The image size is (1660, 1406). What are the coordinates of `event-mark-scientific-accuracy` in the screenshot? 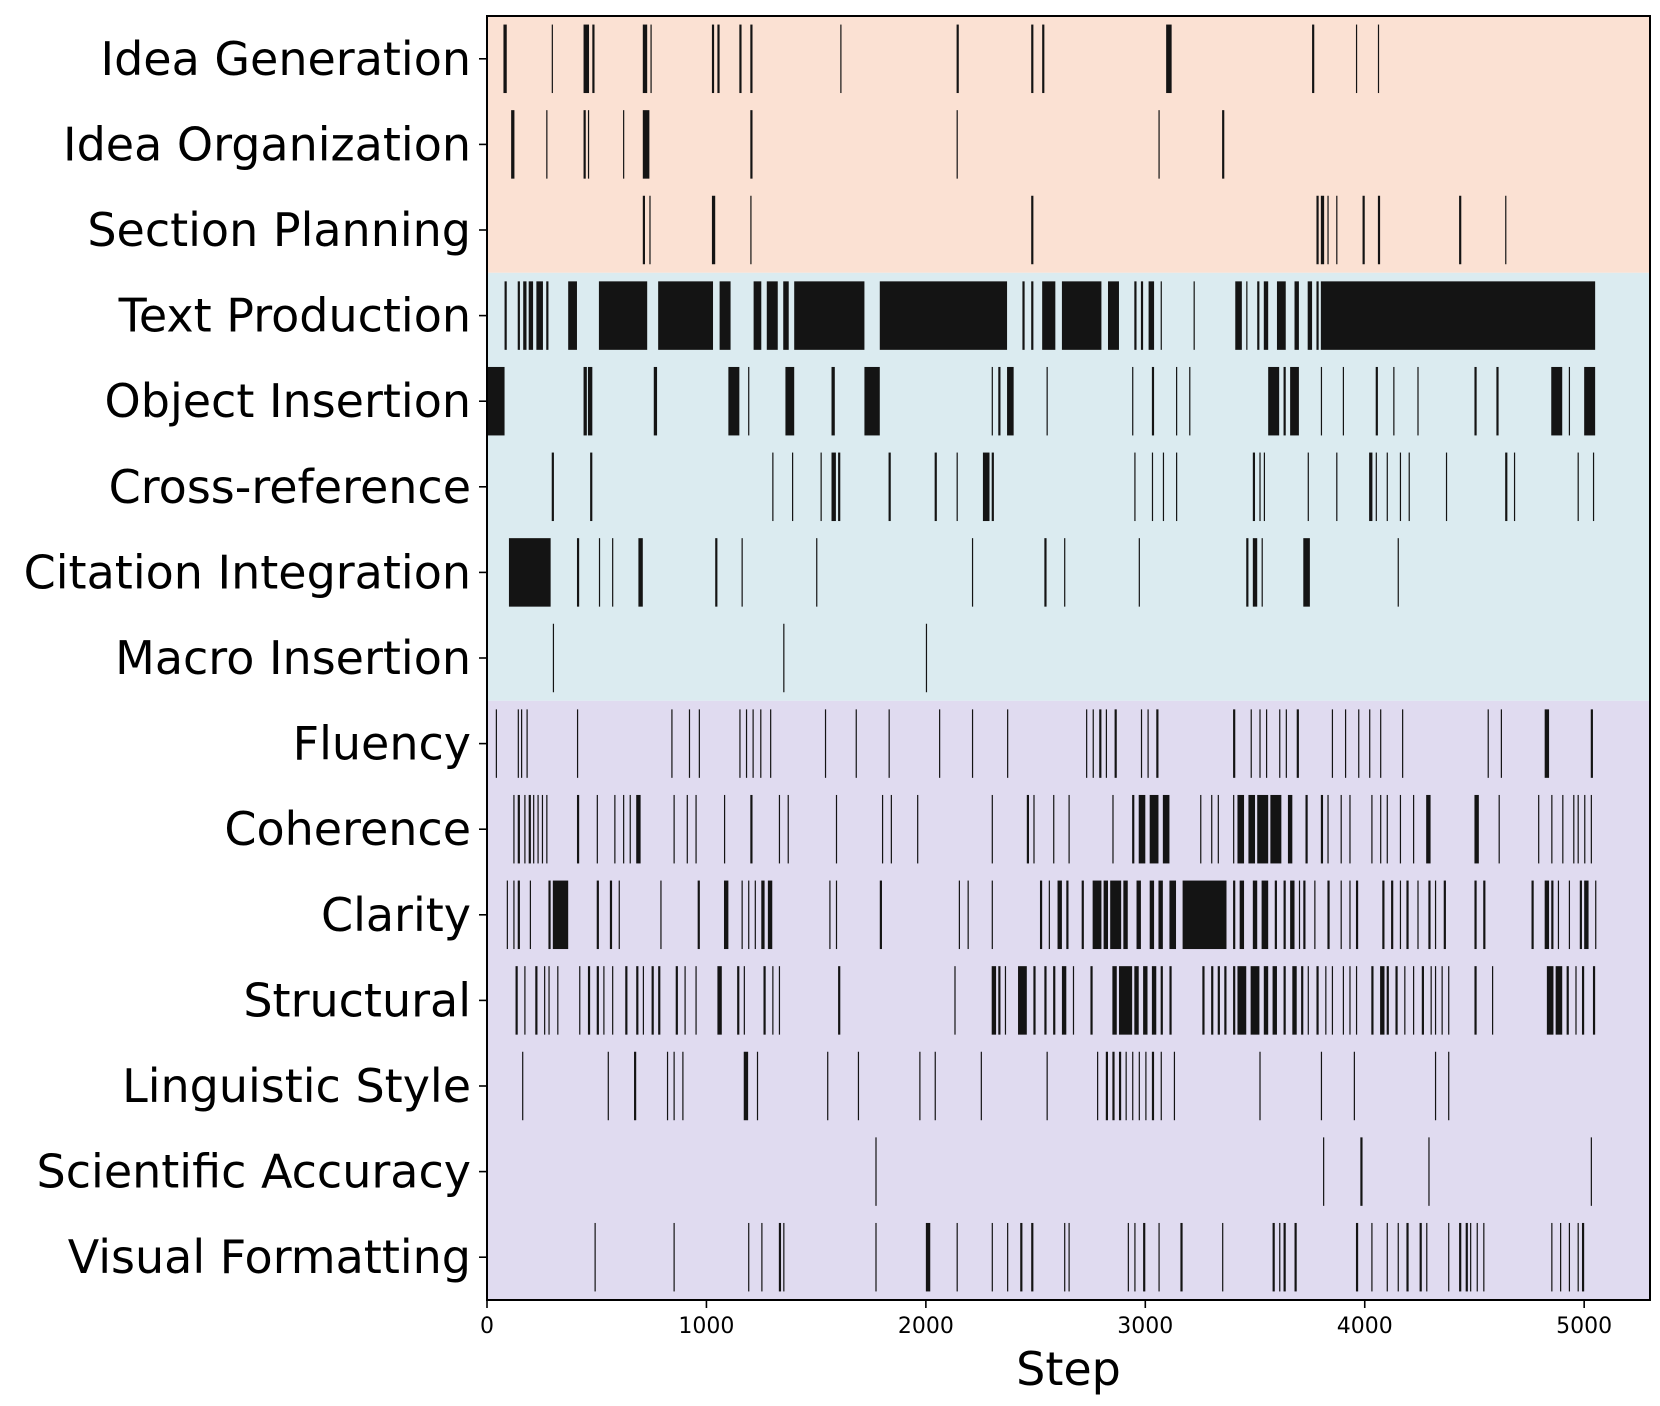 It's located at (1324, 1171).